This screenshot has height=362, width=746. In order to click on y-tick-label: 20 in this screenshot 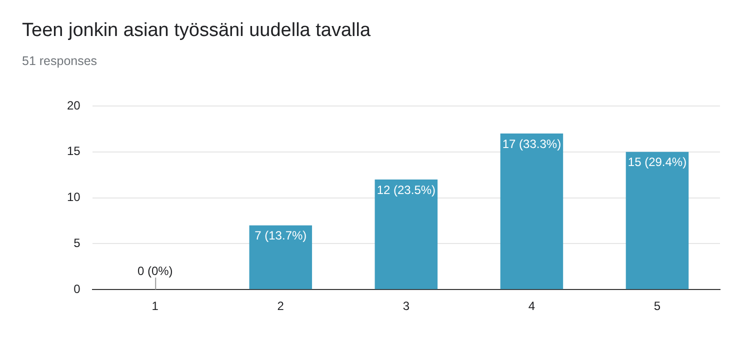, I will do `click(73, 105)`.